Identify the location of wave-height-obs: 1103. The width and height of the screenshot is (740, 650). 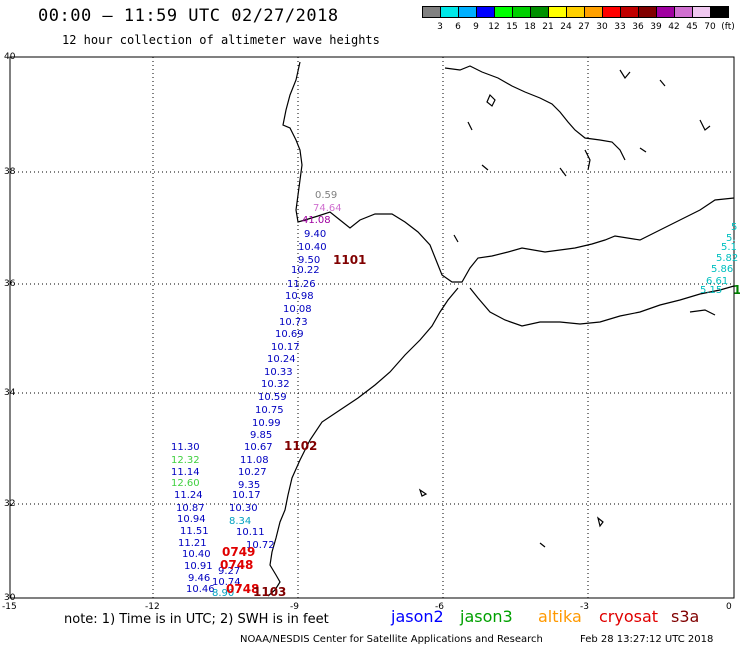
(270, 592).